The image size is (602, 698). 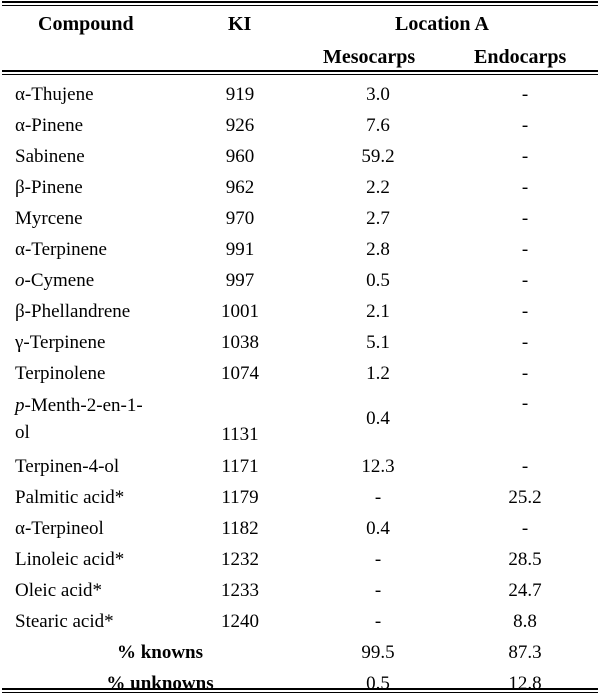 What do you see at coordinates (83, 405) in the screenshot?
I see `compound-label: -Menth-2-en-1-` at bounding box center [83, 405].